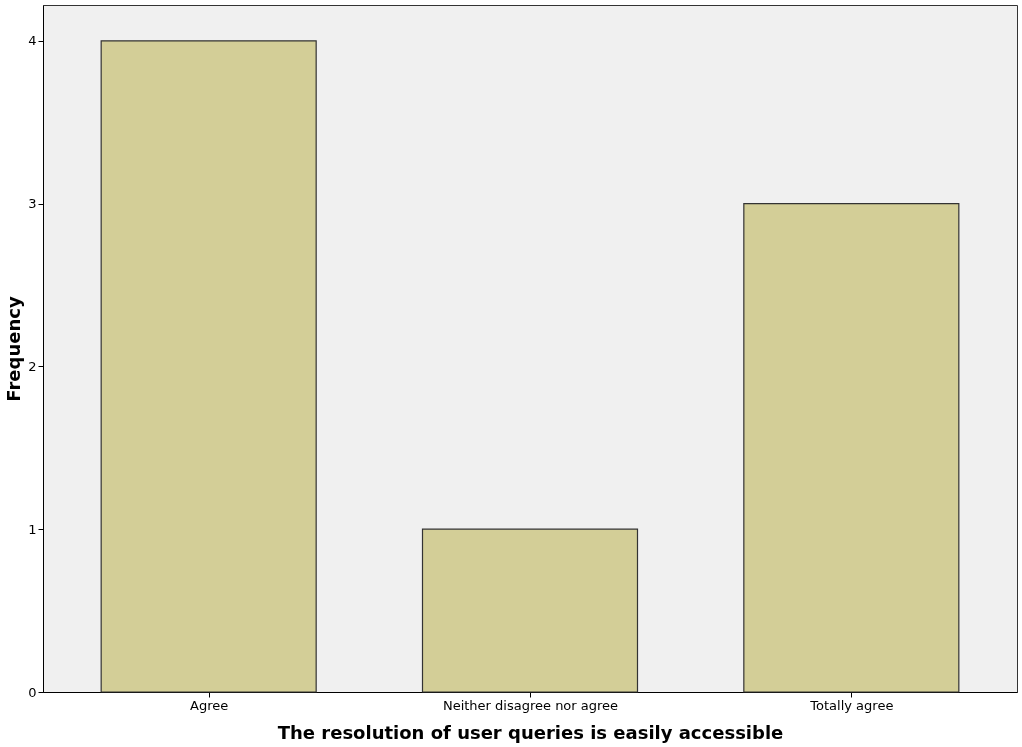 The image size is (1022, 747). Describe the element at coordinates (851, 705) in the screenshot. I see `x-tick-label: Totally agree` at that location.